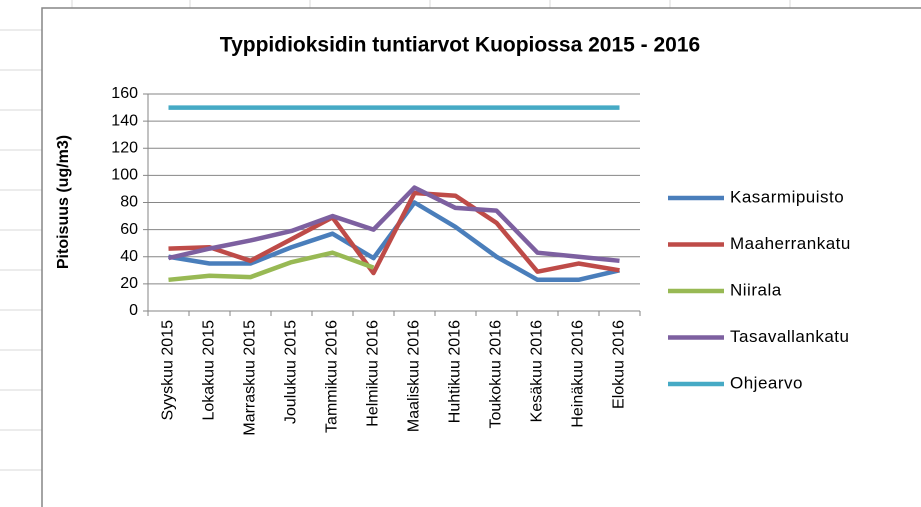 The height and width of the screenshot is (507, 921). What do you see at coordinates (373, 373) in the screenshot?
I see `x-tick-label: Helmikuu 2016` at bounding box center [373, 373].